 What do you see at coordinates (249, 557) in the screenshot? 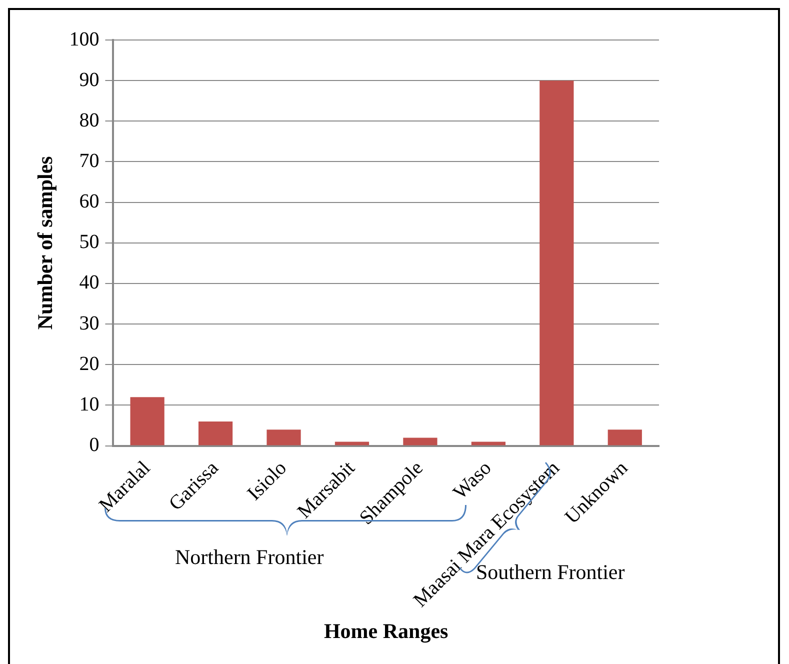
I see `text: Northern Frontier` at bounding box center [249, 557].